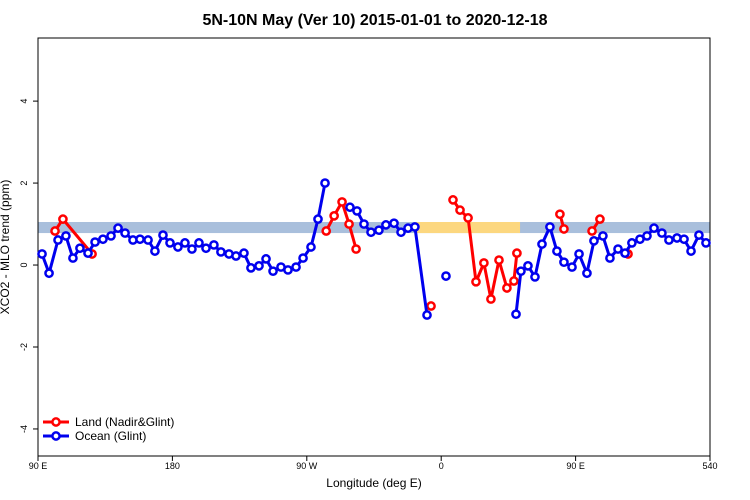 The image size is (750, 500). I want to click on x-axis-label: Longitude (deg E), so click(373, 483).